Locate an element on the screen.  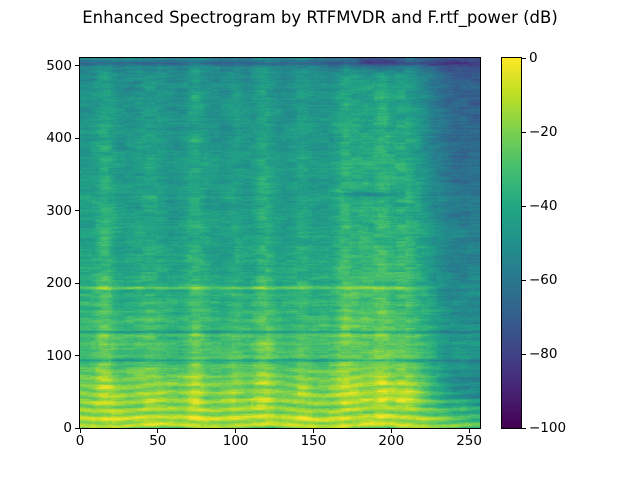
y-tick-label: 300 is located at coordinates (59, 210).